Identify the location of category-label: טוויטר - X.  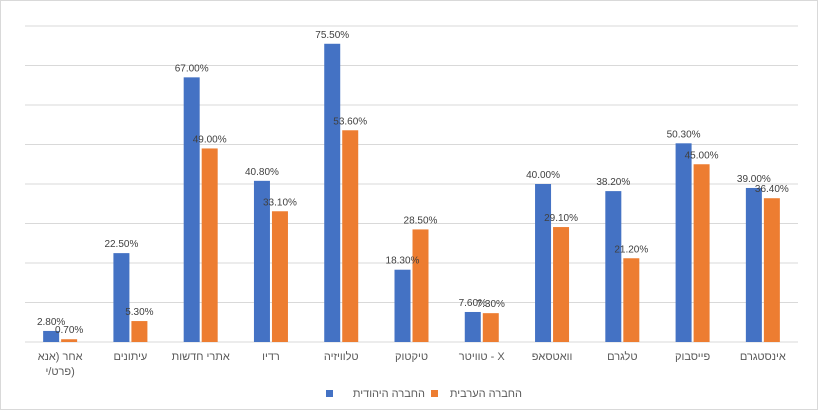
(482, 357).